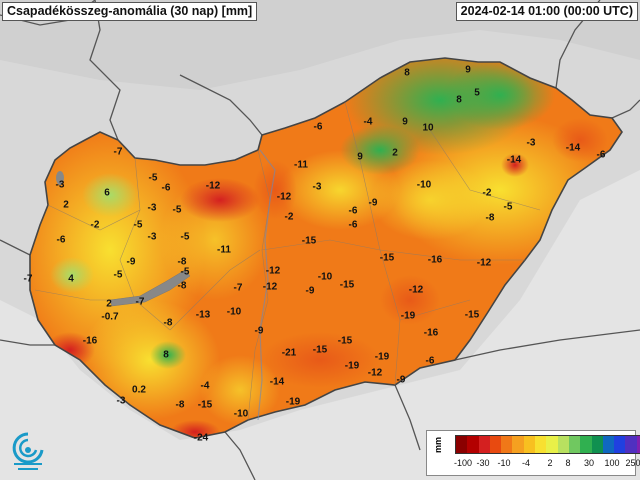  Describe the element at coordinates (545, 464) in the screenshot. I see `legend-ticks: -100 -30 -10 -4 2 8 30 100 250` at that location.